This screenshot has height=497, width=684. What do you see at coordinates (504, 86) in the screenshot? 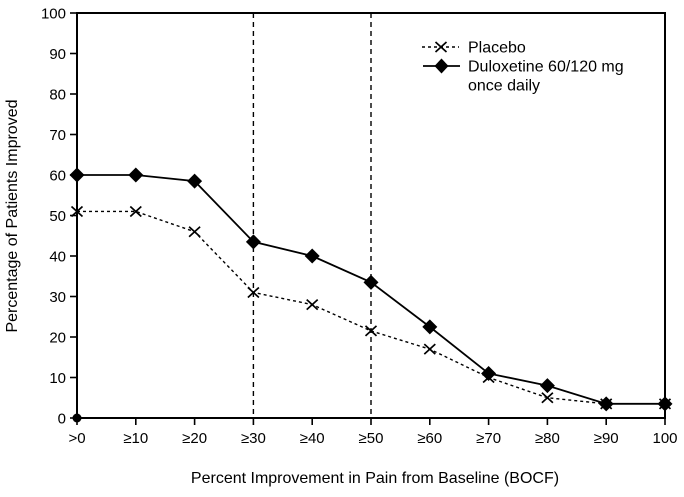
I see `legend-label-duloxetine-line2: once daily` at bounding box center [504, 86].